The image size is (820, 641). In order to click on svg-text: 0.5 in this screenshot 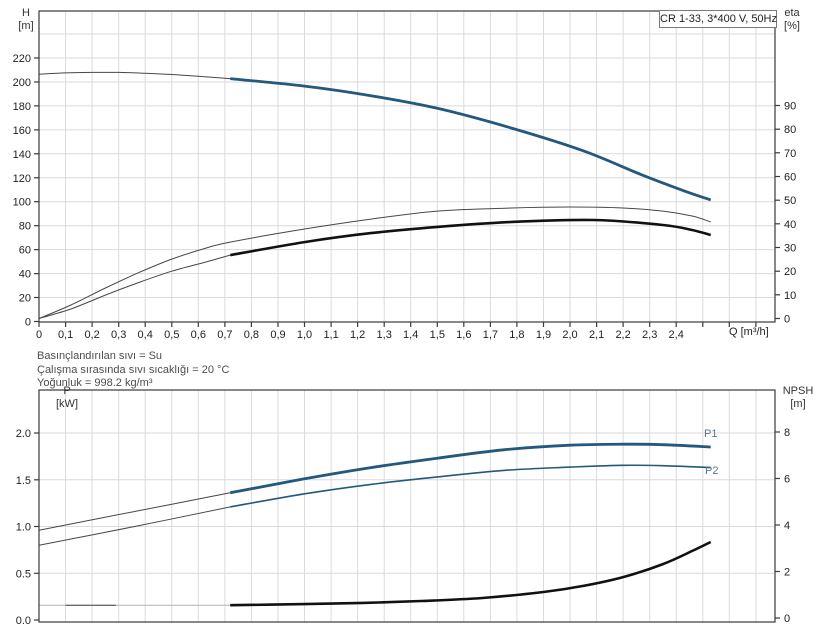, I will do `click(23, 574)`.